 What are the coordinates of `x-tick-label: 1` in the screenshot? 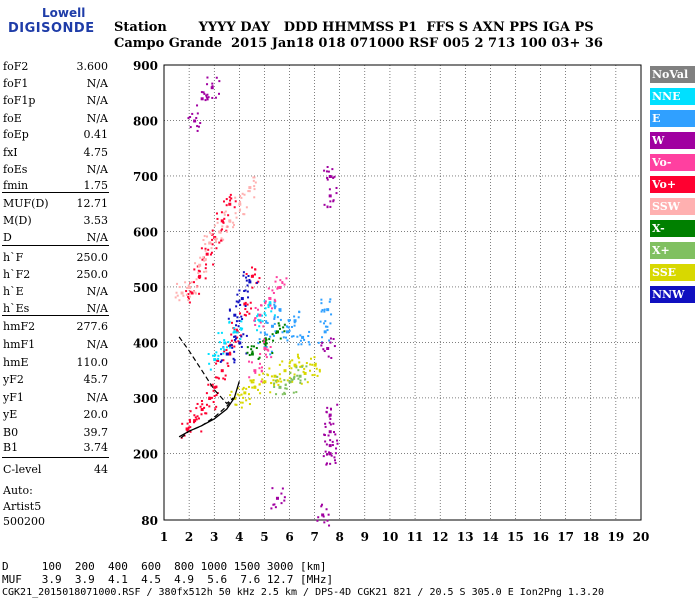 It's located at (164, 537).